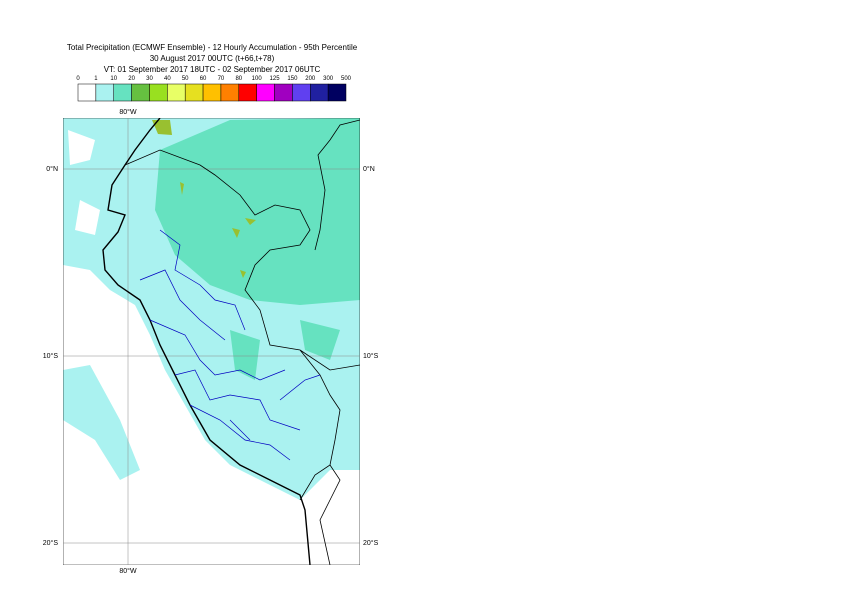 The width and height of the screenshot is (842, 601). What do you see at coordinates (131, 79) in the screenshot?
I see `legend-label: 20` at bounding box center [131, 79].